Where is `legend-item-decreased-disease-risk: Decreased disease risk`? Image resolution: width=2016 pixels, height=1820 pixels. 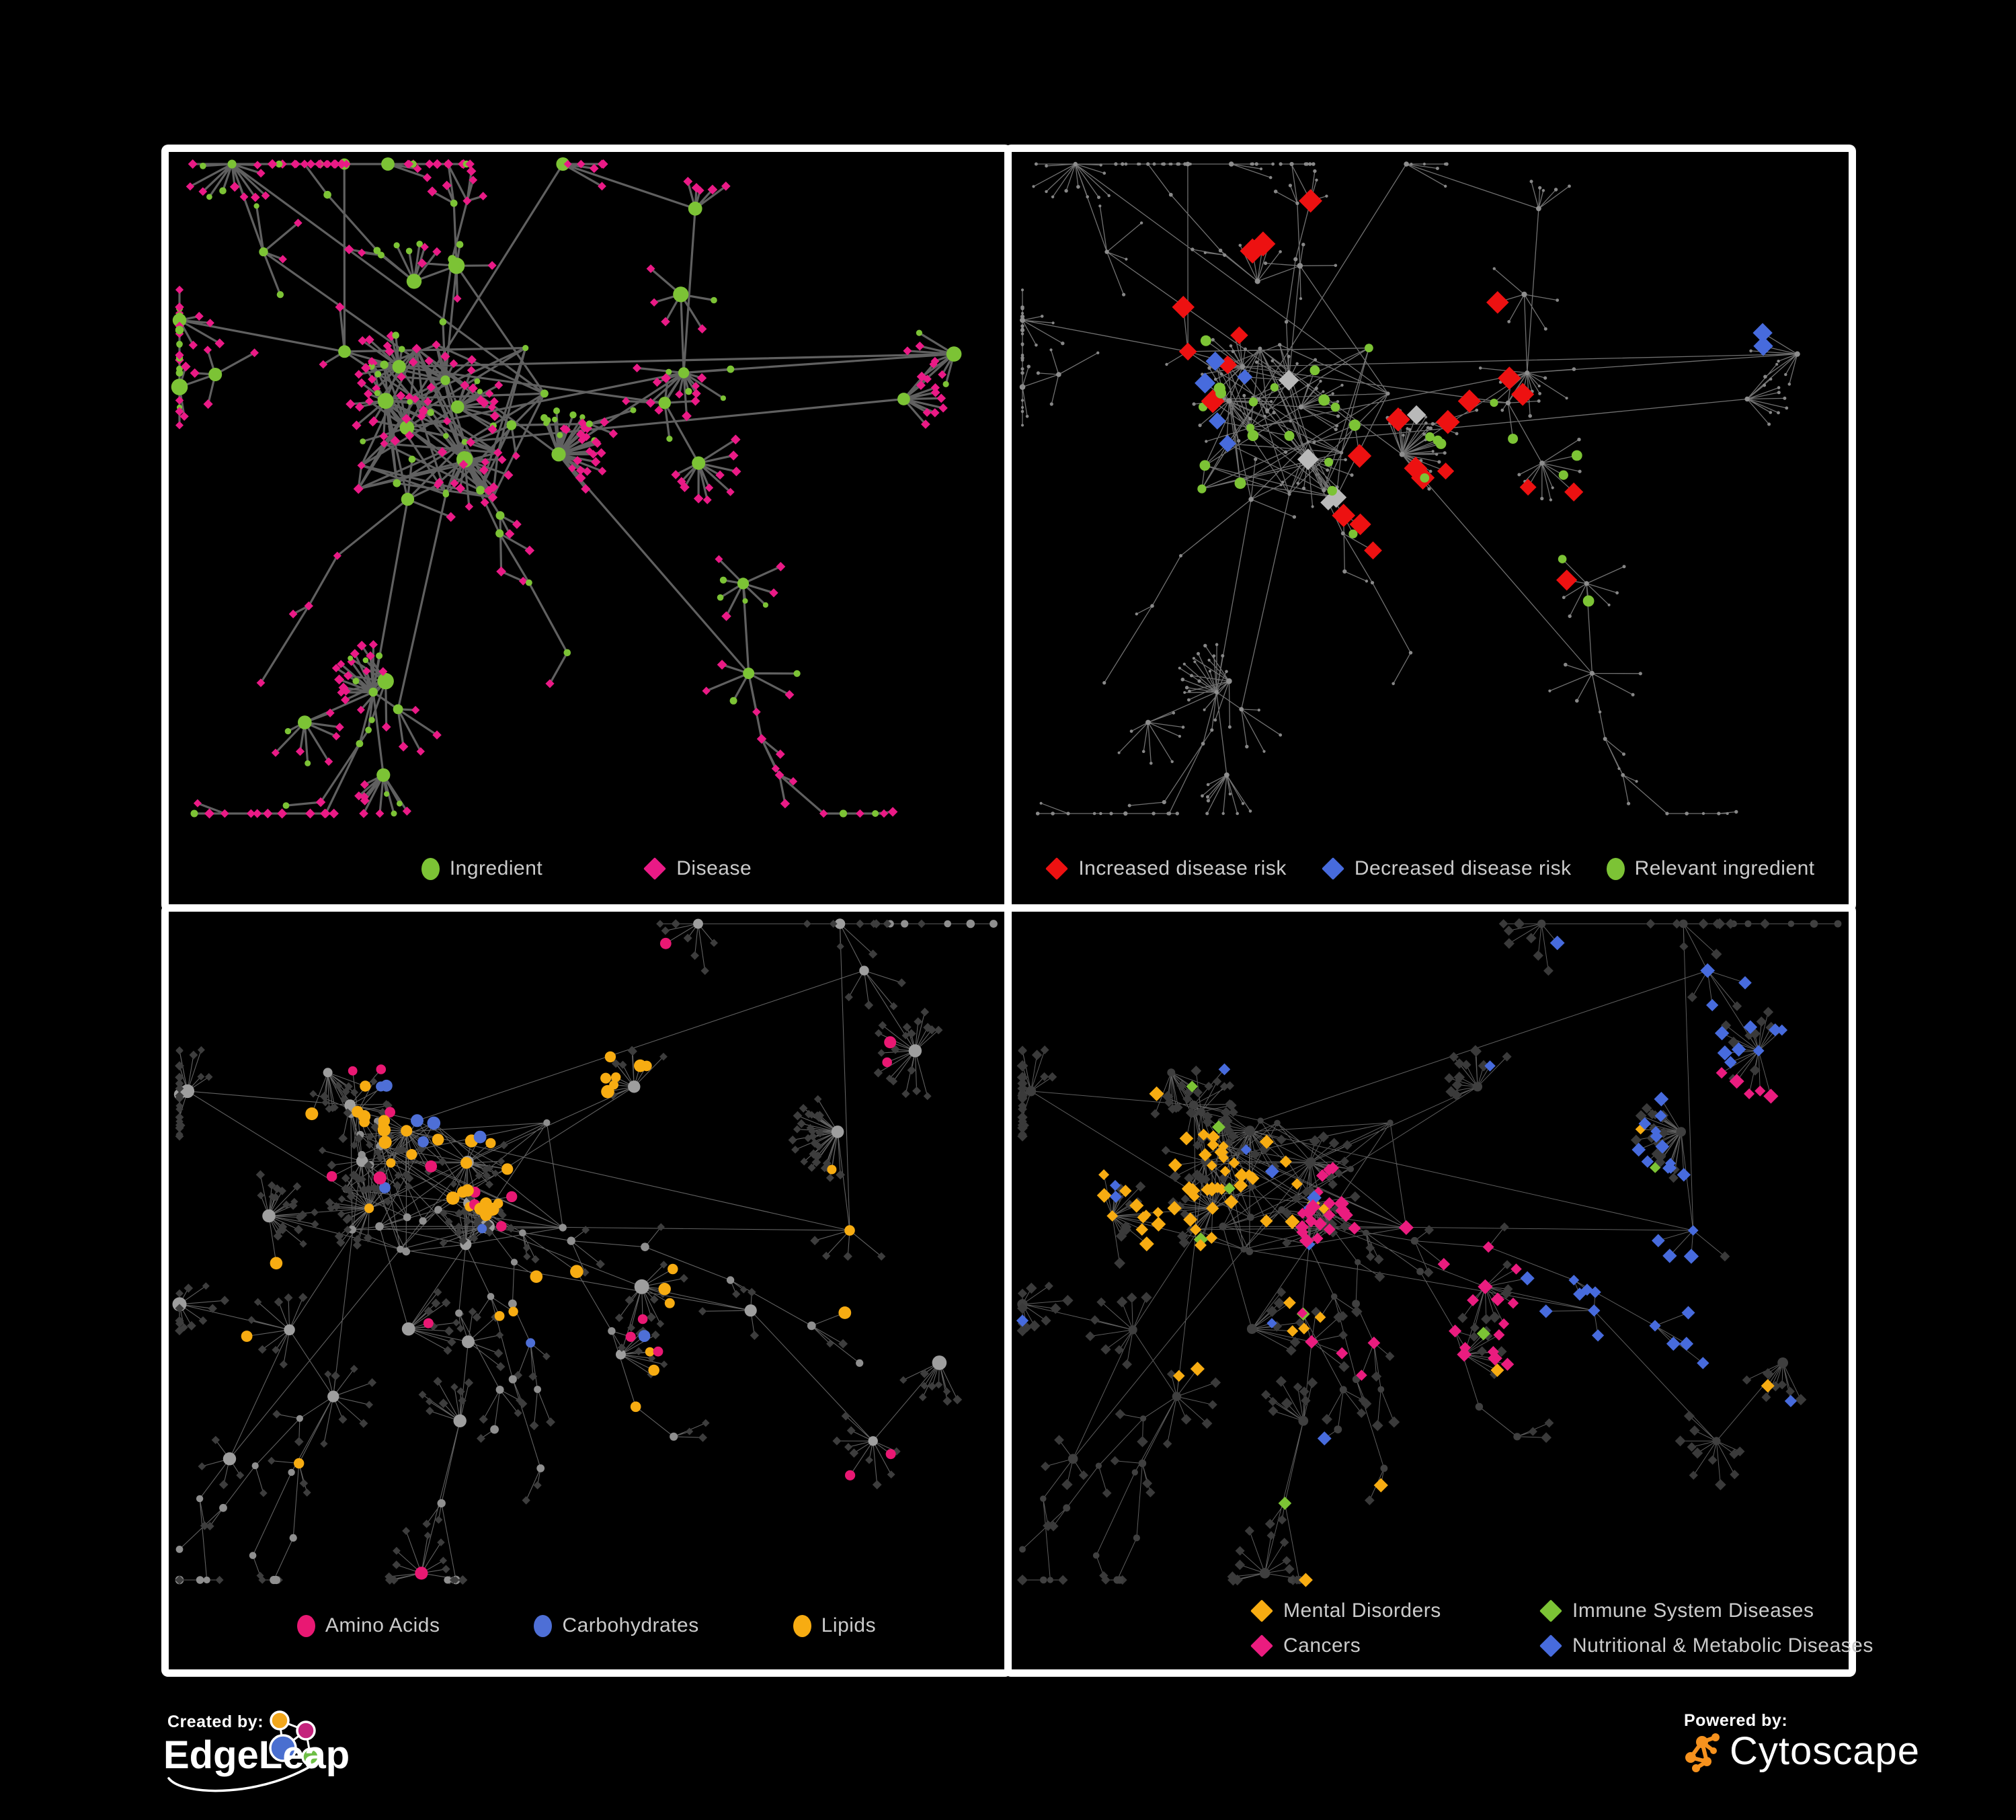
legend-item-decreased-disease-risk: Decreased disease risk is located at coordinates (1446, 868).